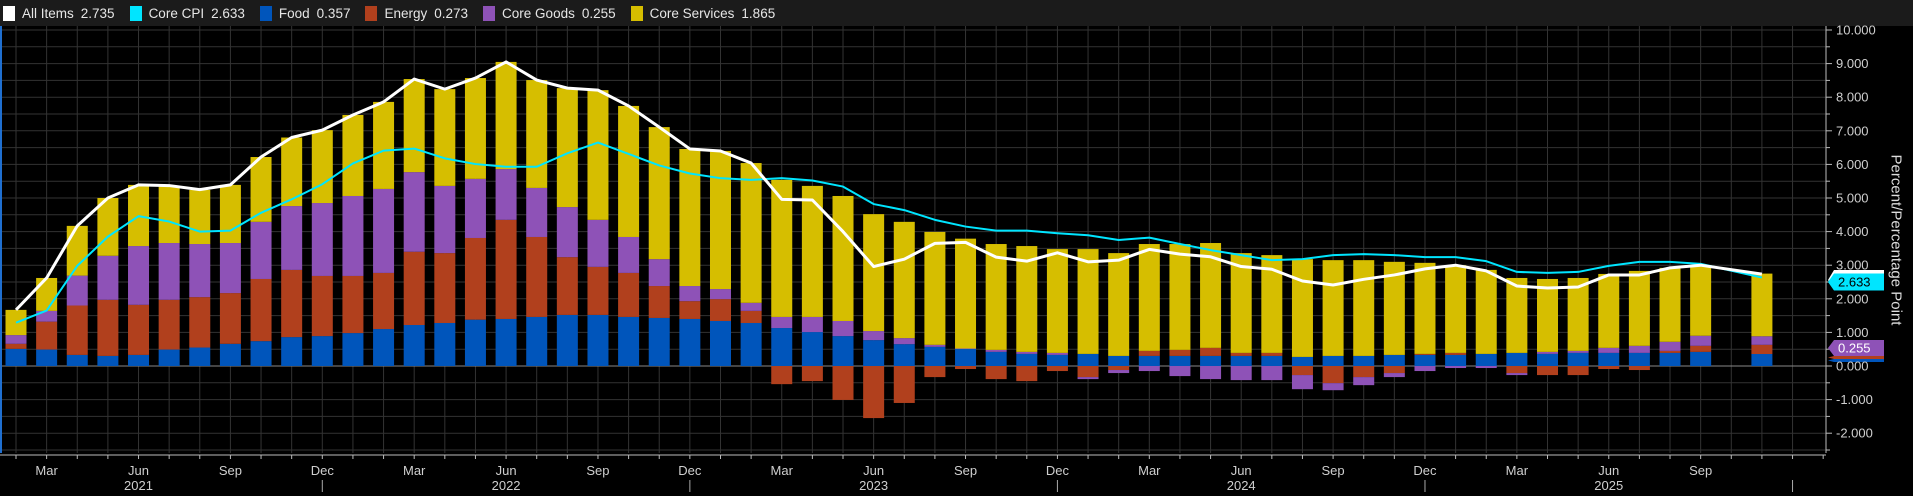 This screenshot has width=1913, height=496. I want to click on y-tick-label: 9.000, so click(1852, 63).